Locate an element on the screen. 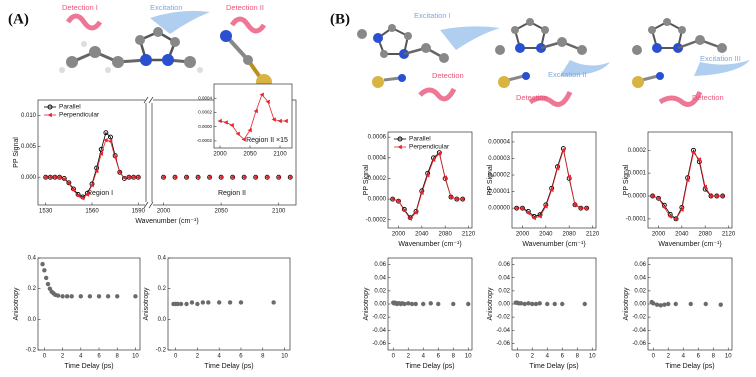 This screenshot has height=377, width=756. schematic-label: Detection II is located at coordinates (245, 7).